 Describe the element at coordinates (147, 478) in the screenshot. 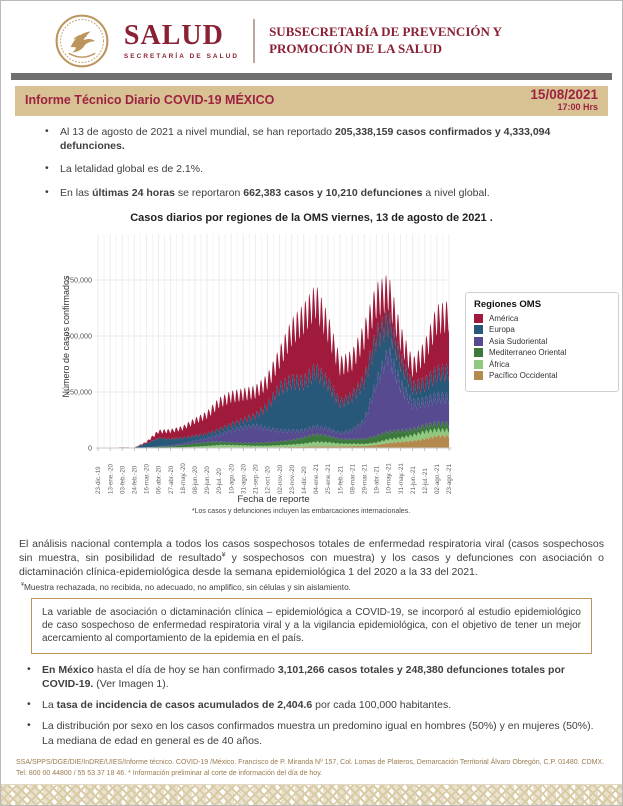

I see `svg-text: 16-mar.-20` at that location.